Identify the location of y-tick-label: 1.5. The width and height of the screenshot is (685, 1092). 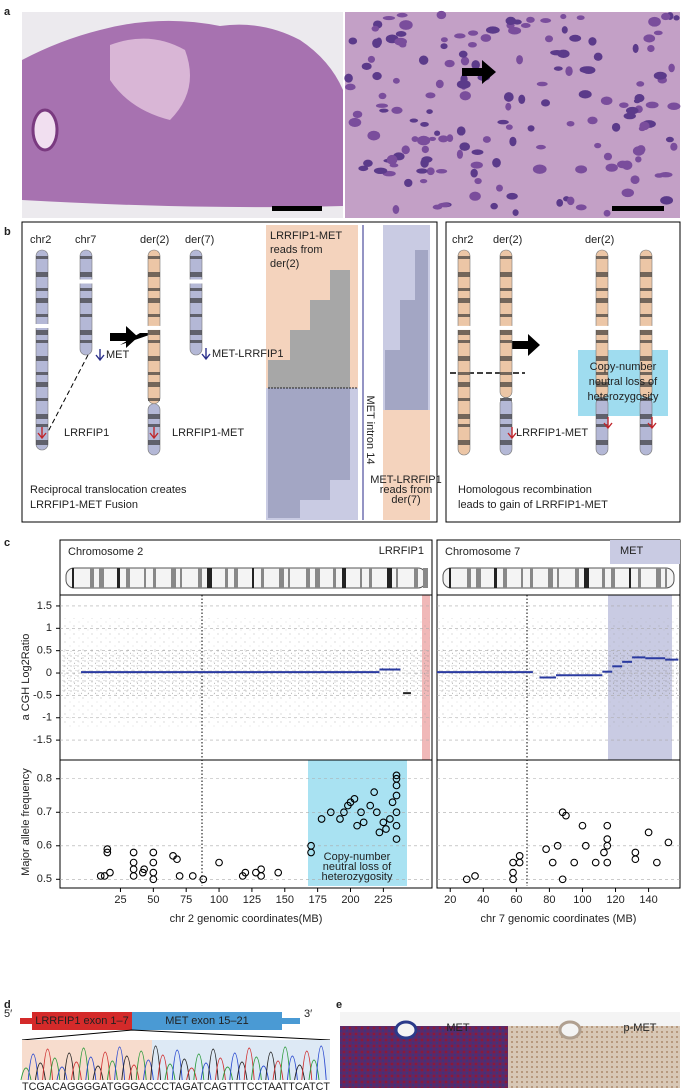
(44, 606).